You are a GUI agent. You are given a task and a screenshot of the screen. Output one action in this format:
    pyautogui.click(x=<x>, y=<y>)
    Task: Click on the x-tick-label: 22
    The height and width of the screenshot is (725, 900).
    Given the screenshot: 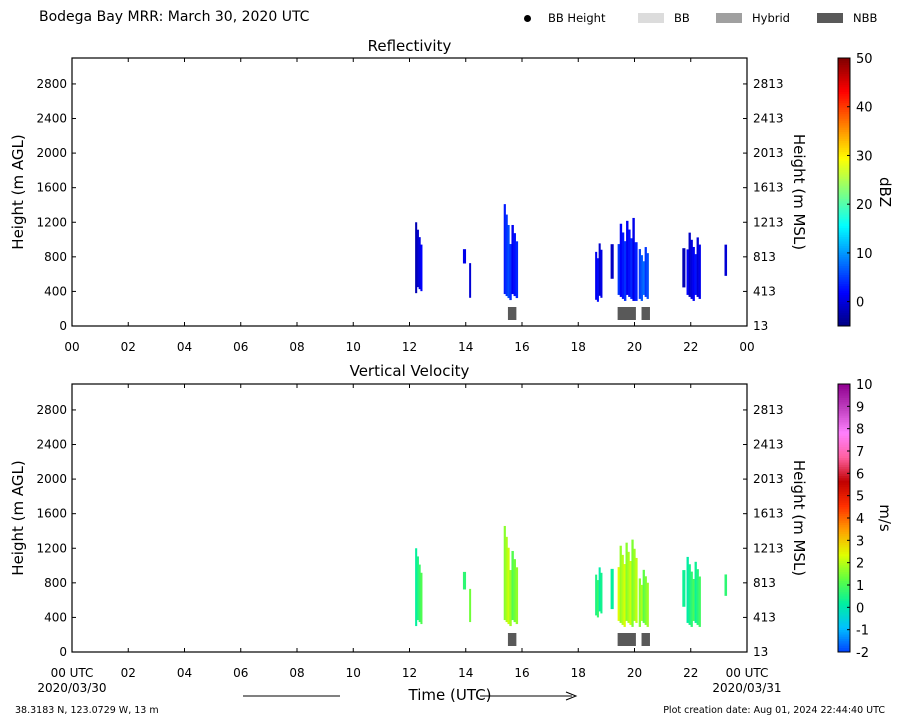 What is the action you would take?
    pyautogui.click(x=690, y=673)
    